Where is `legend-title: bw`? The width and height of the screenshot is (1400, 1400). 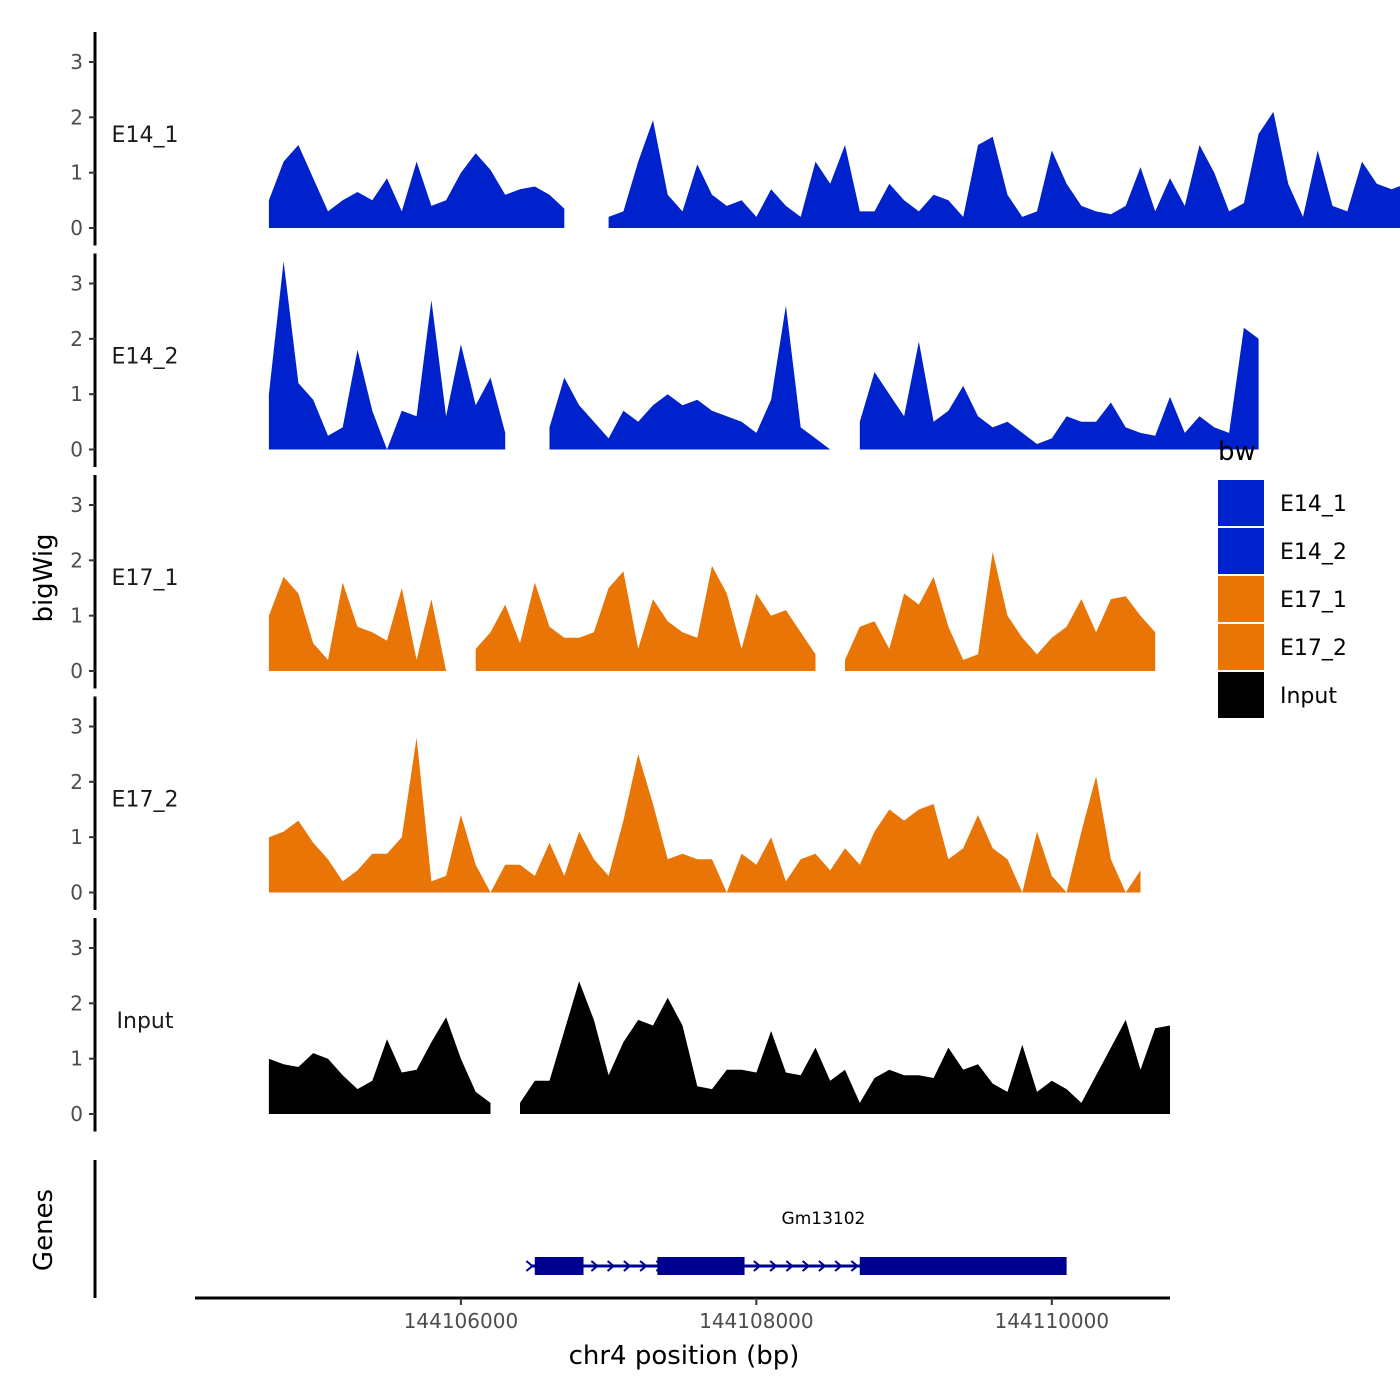
legend-title: bw is located at coordinates (1237, 452).